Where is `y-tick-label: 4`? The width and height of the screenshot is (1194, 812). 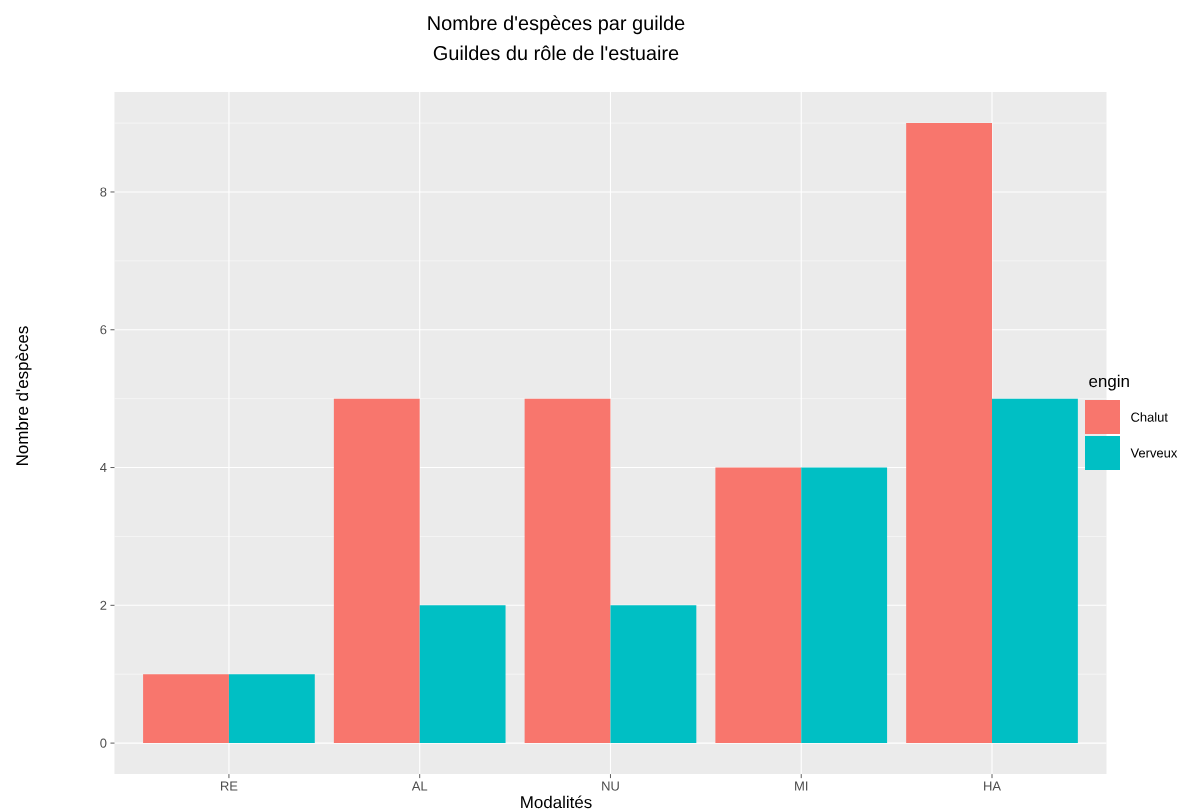
y-tick-label: 4 is located at coordinates (103, 467).